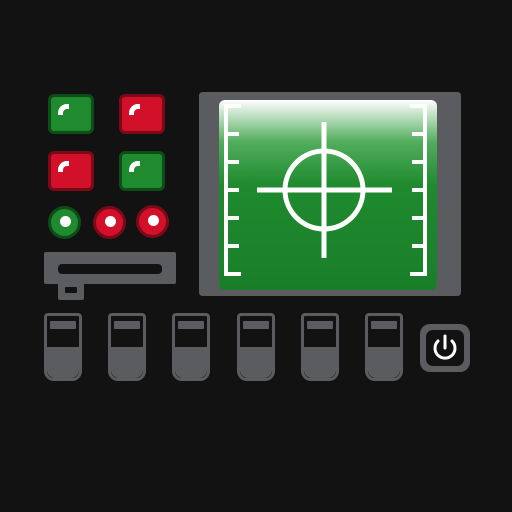  Describe the element at coordinates (71, 171) in the screenshot. I see `indicator-button-mid-left` at that location.